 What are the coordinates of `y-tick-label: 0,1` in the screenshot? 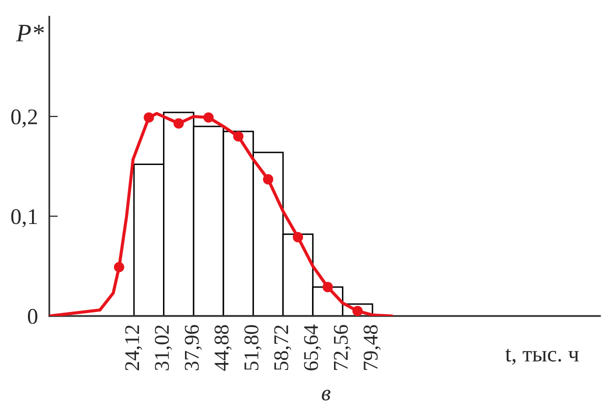 It's located at (24, 218).